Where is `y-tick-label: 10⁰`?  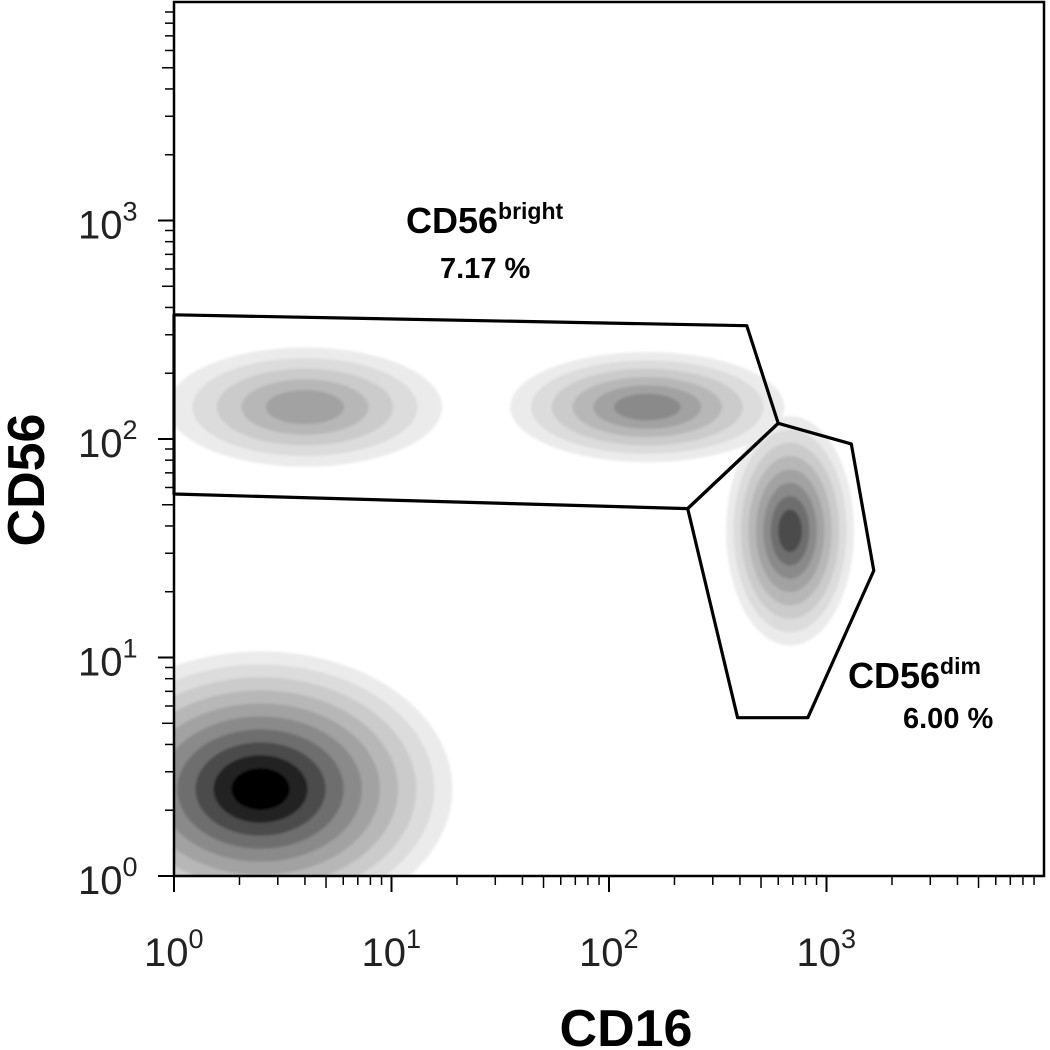
y-tick-label: 10⁰ is located at coordinates (108, 877).